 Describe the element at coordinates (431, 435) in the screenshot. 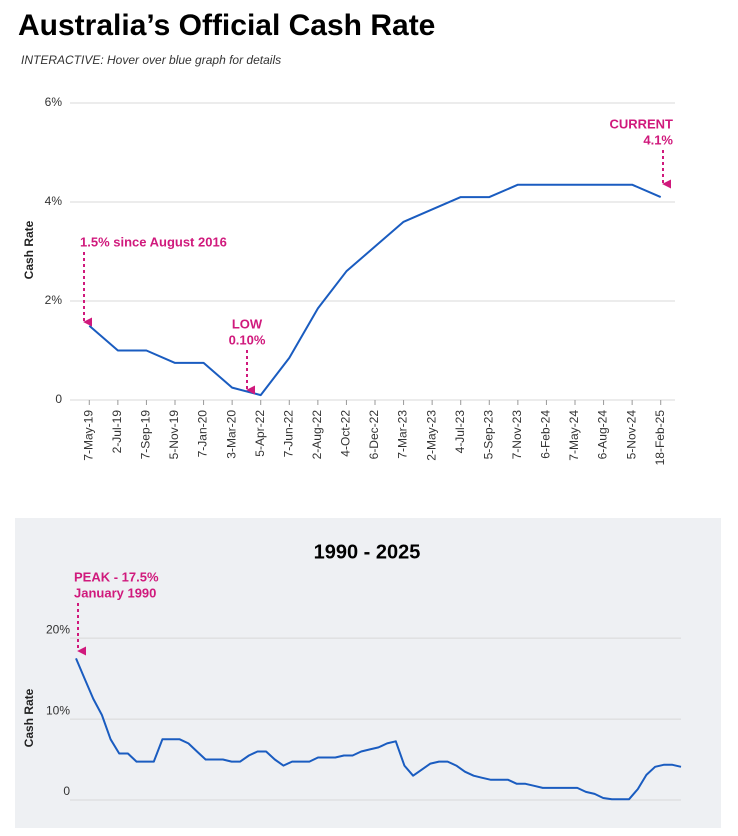

I see `x-tick-label: 2-May-23` at that location.